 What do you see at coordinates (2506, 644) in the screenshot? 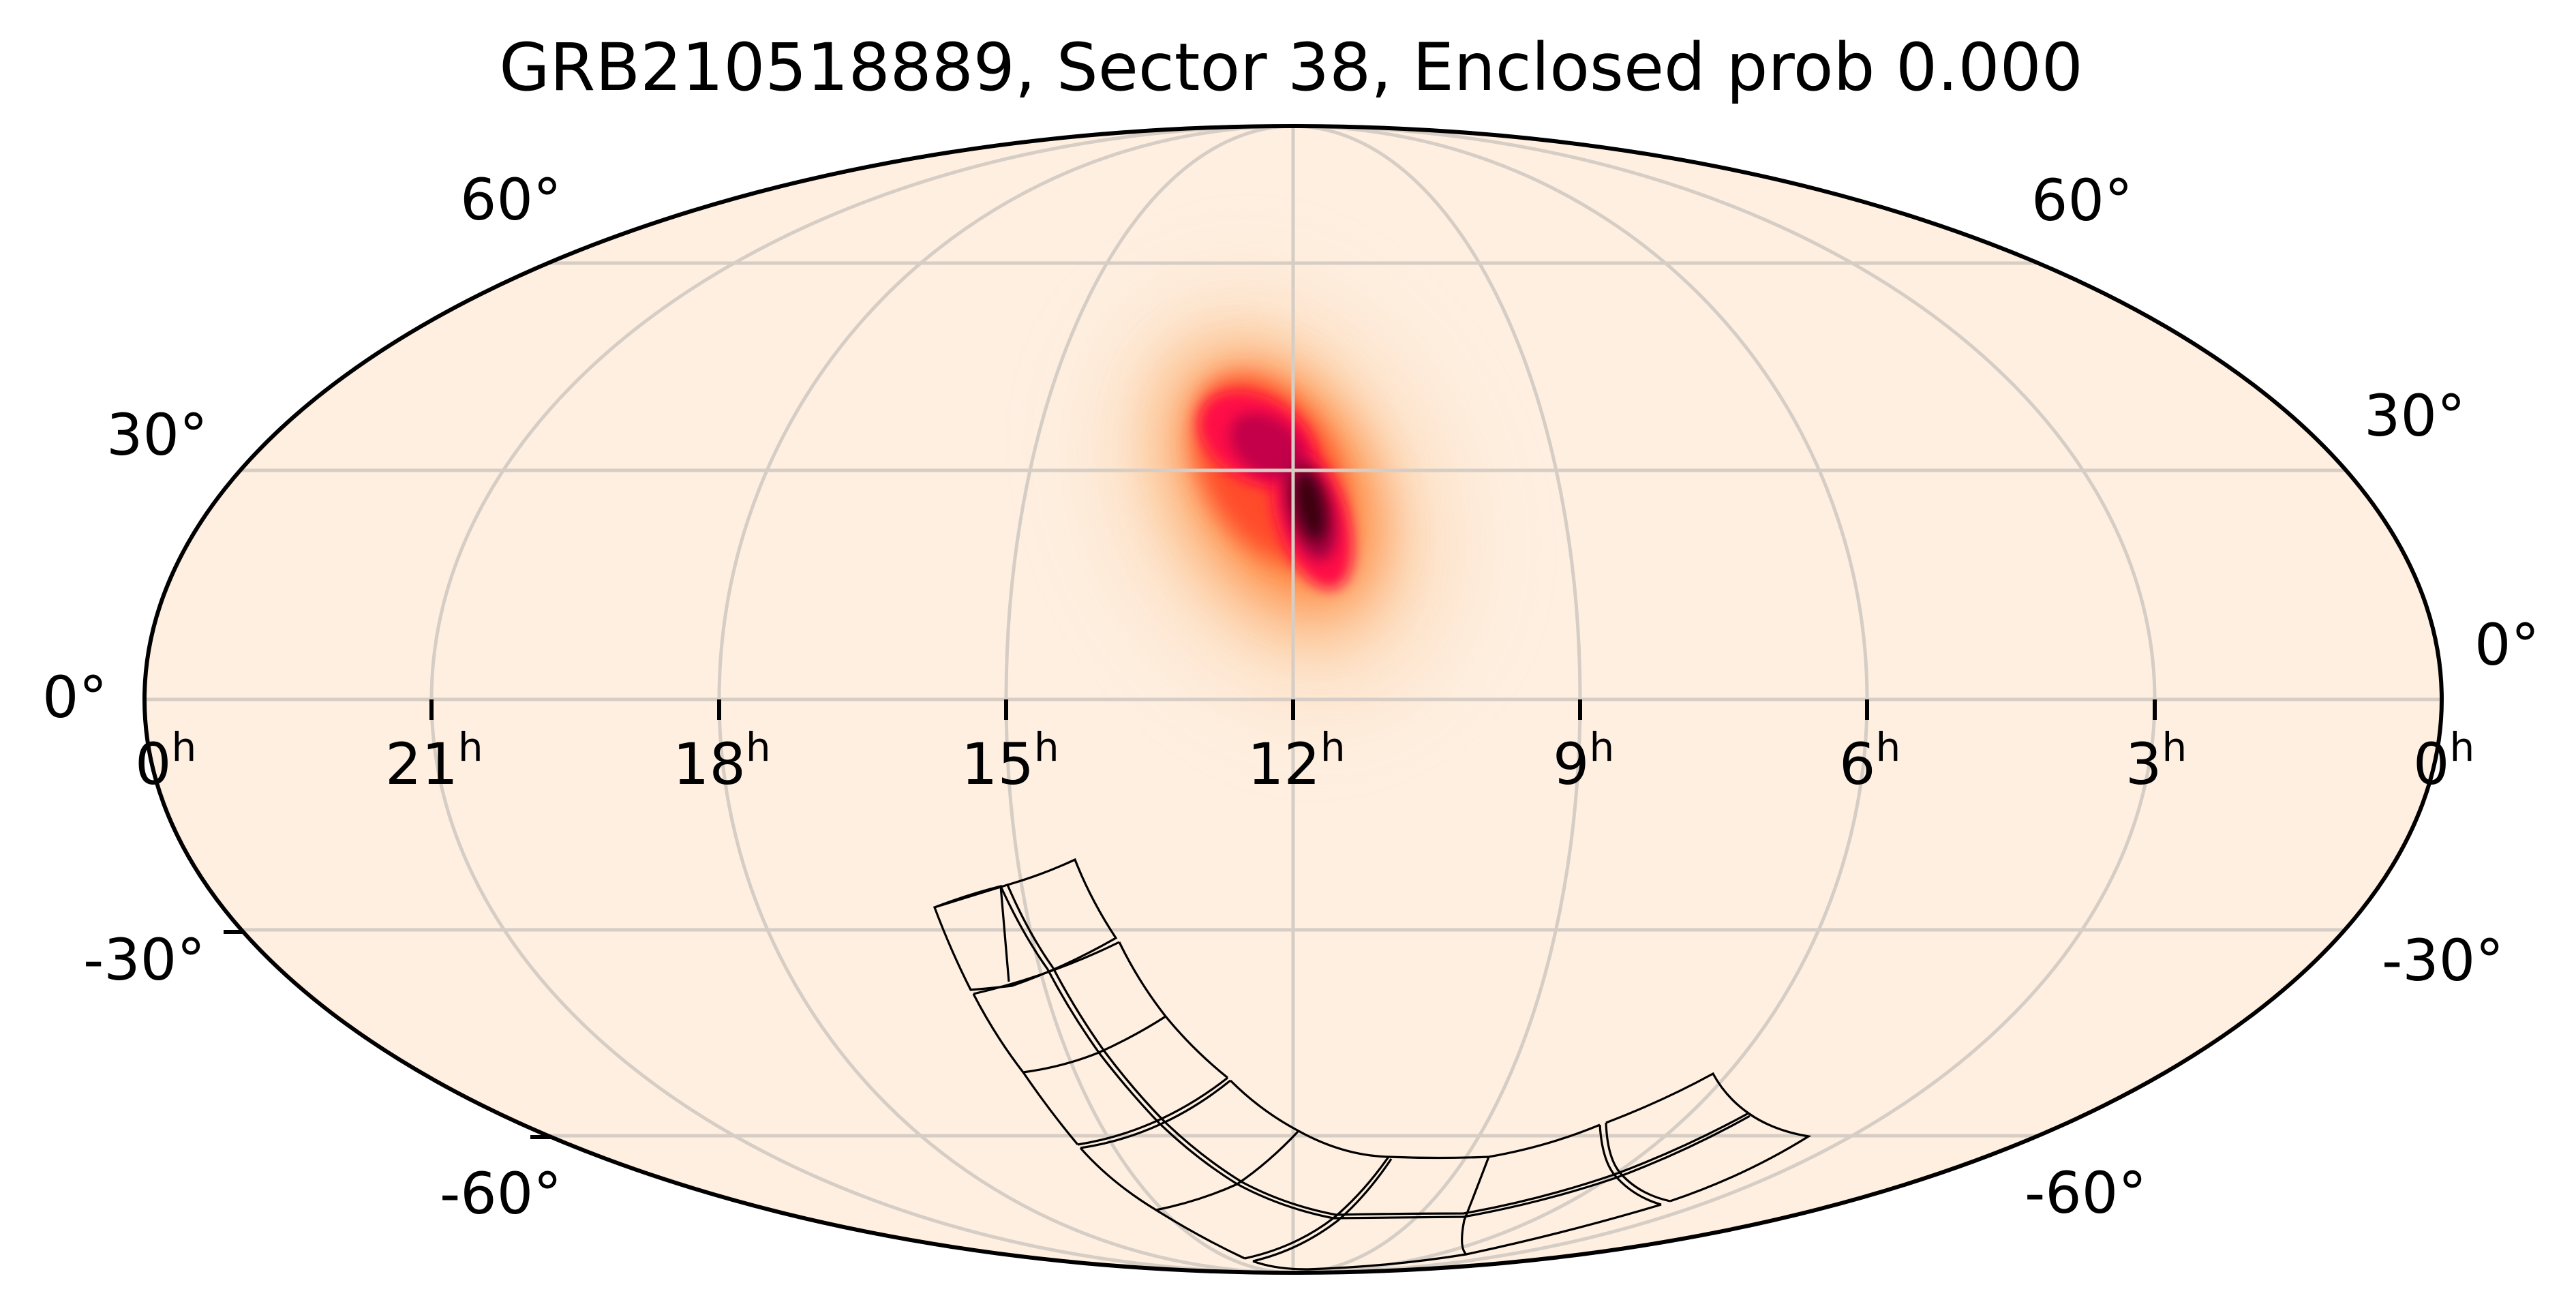
I see `dec-label-right-0: 0°` at bounding box center [2506, 644].